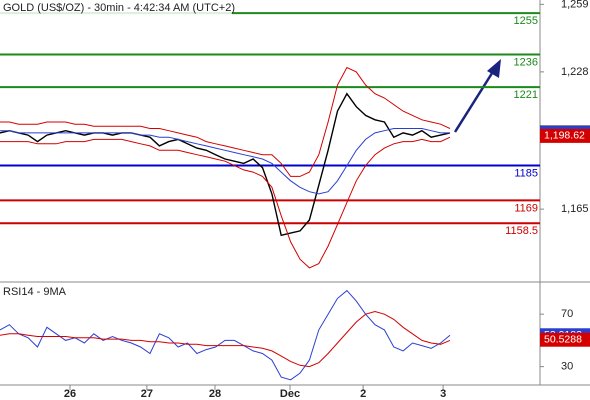 The width and height of the screenshot is (590, 400). I want to click on price-tag-label: 1,198.62, so click(564, 136).